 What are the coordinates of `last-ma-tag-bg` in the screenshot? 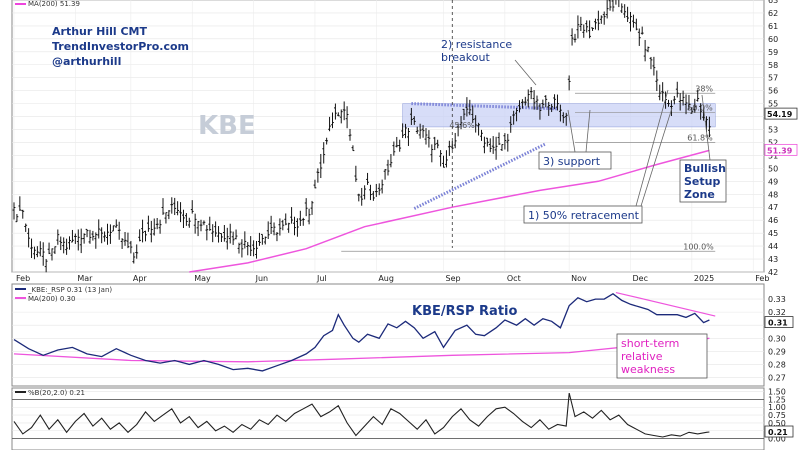 It's located at (781, 149).